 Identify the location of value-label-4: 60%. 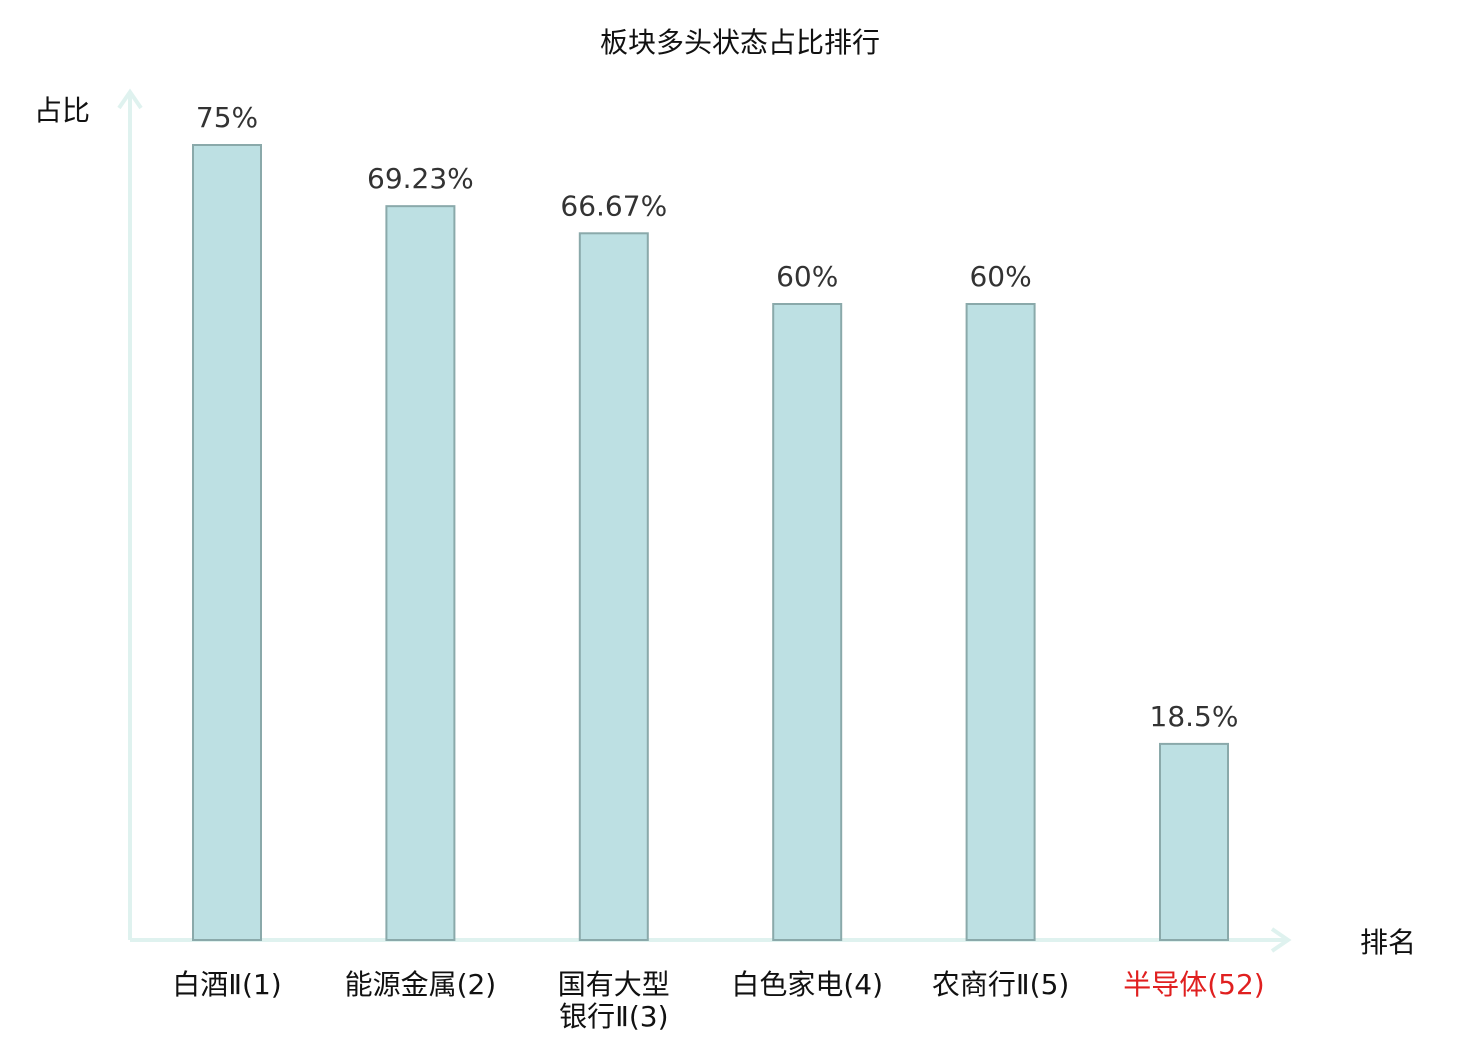
(807, 276).